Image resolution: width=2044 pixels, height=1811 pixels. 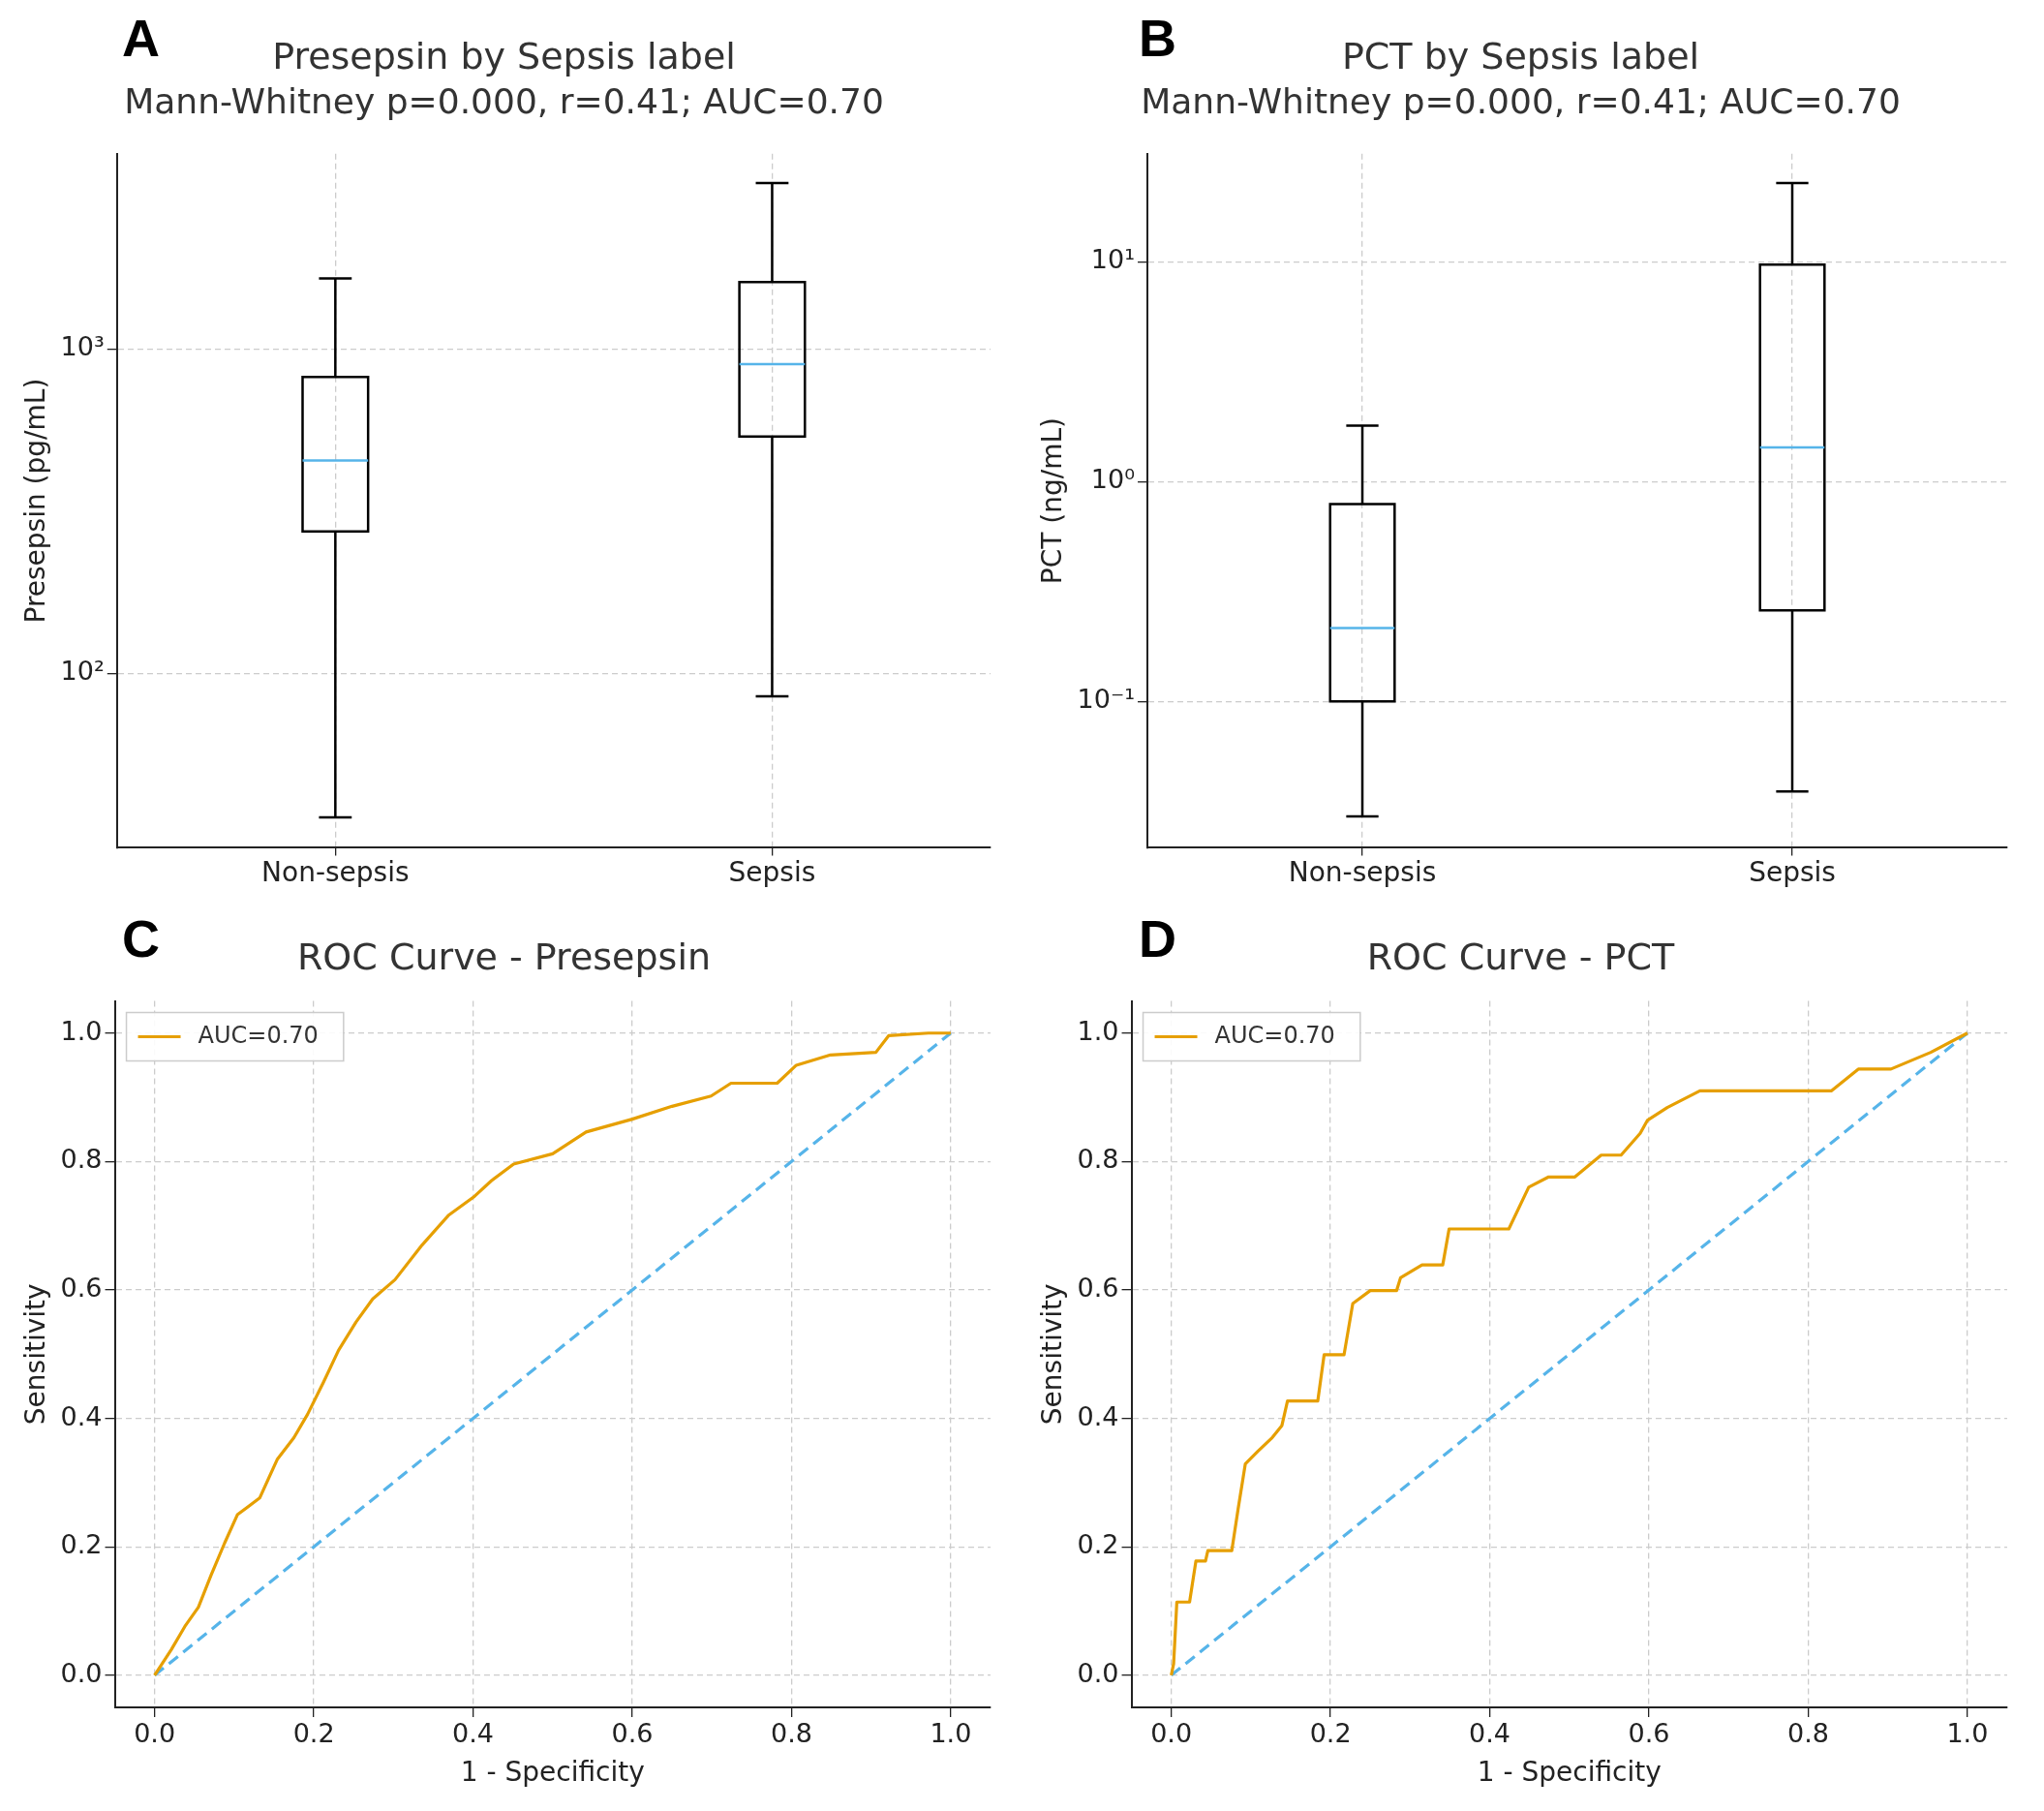 What do you see at coordinates (1113, 480) in the screenshot?
I see `y-tick-label: 10⁰` at bounding box center [1113, 480].